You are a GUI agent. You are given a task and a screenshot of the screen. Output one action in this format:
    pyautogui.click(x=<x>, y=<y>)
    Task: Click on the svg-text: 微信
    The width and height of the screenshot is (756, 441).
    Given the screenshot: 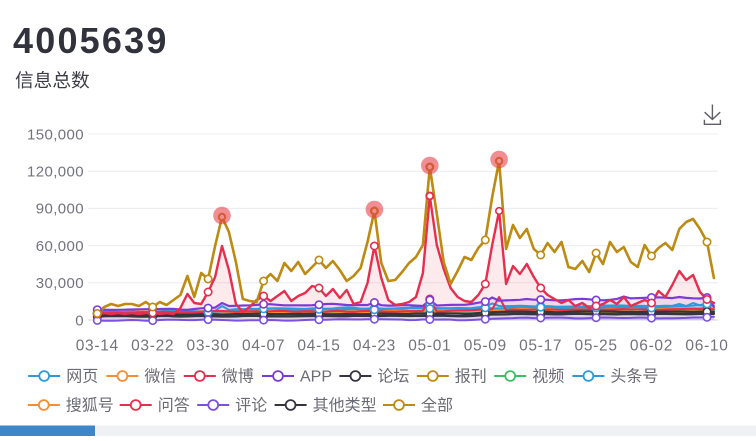 What is the action you would take?
    pyautogui.click(x=160, y=377)
    